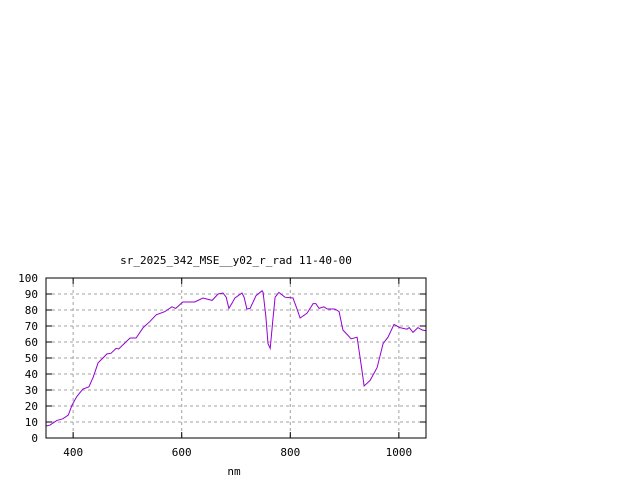  I want to click on y-tick-label: 90, so click(31, 294).